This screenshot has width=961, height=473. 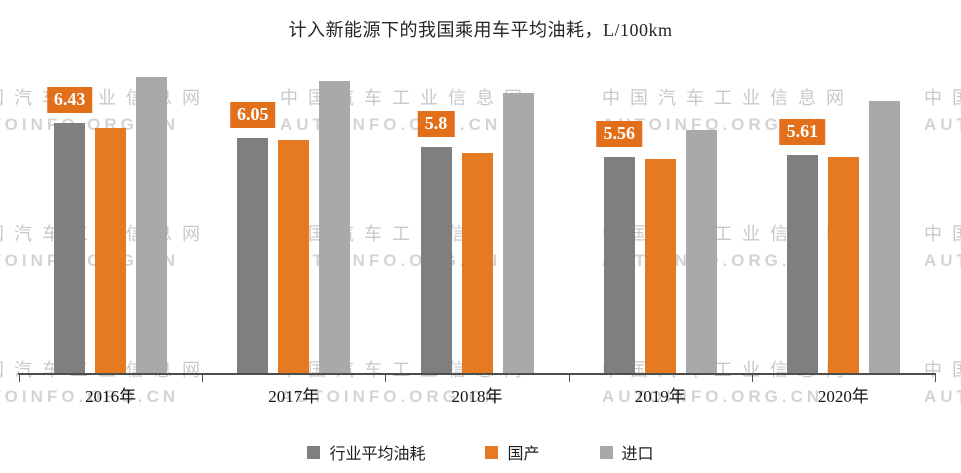 I want to click on bar-value-label: 5.56, so click(x=619, y=134).